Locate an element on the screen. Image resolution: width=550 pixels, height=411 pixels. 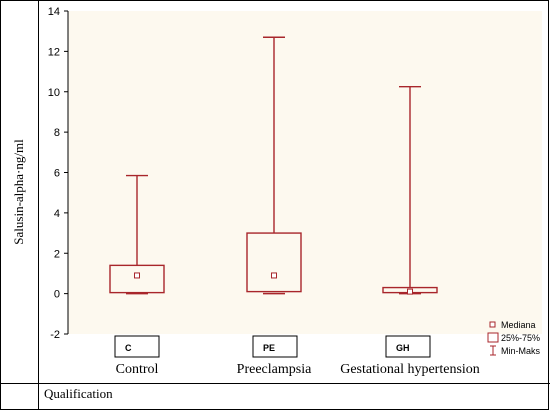
x-tick-pe: PE Preeclampsia is located at coordinates (274, 356).